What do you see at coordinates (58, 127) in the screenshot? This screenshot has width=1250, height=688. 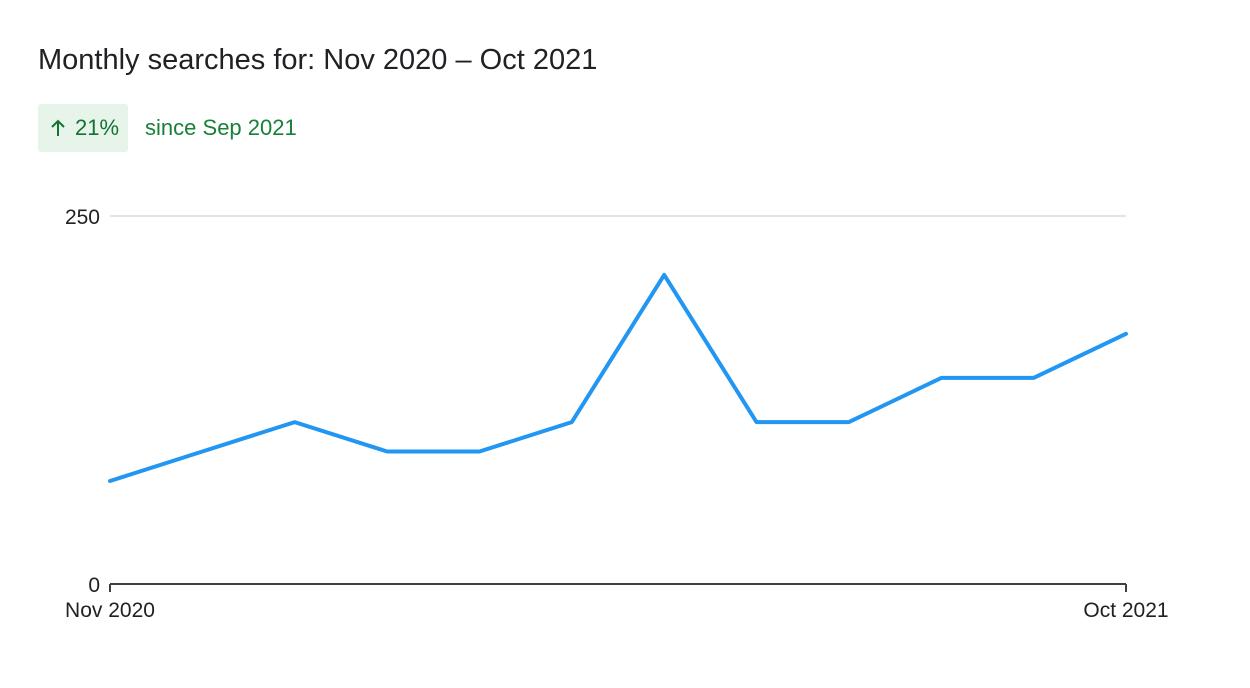 I see `arrow-up-icon` at bounding box center [58, 127].